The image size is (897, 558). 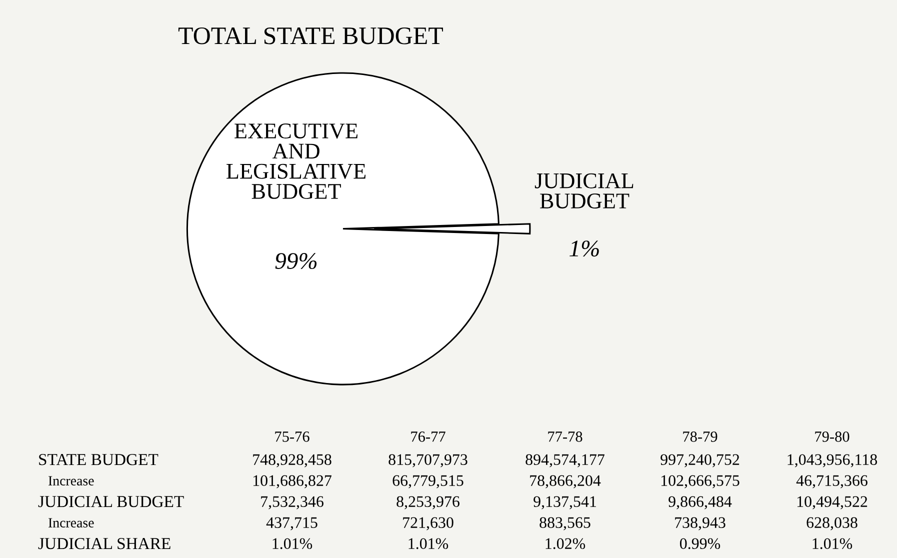 What do you see at coordinates (566, 544) in the screenshot?
I see `text: 1.02%` at bounding box center [566, 544].